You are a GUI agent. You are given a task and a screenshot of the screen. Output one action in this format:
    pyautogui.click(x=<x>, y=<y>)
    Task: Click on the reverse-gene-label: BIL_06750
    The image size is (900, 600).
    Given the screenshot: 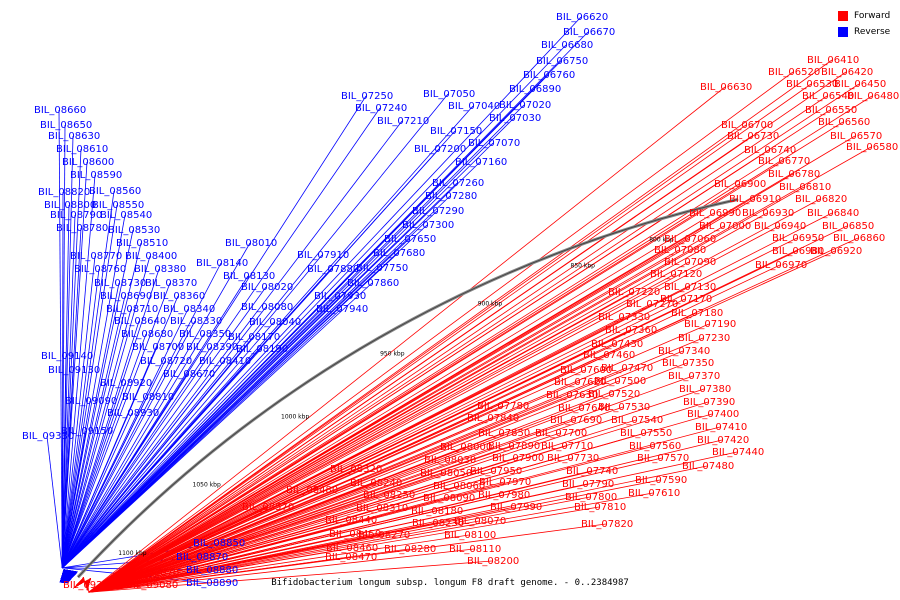 What is the action you would take?
    pyautogui.click(x=562, y=61)
    